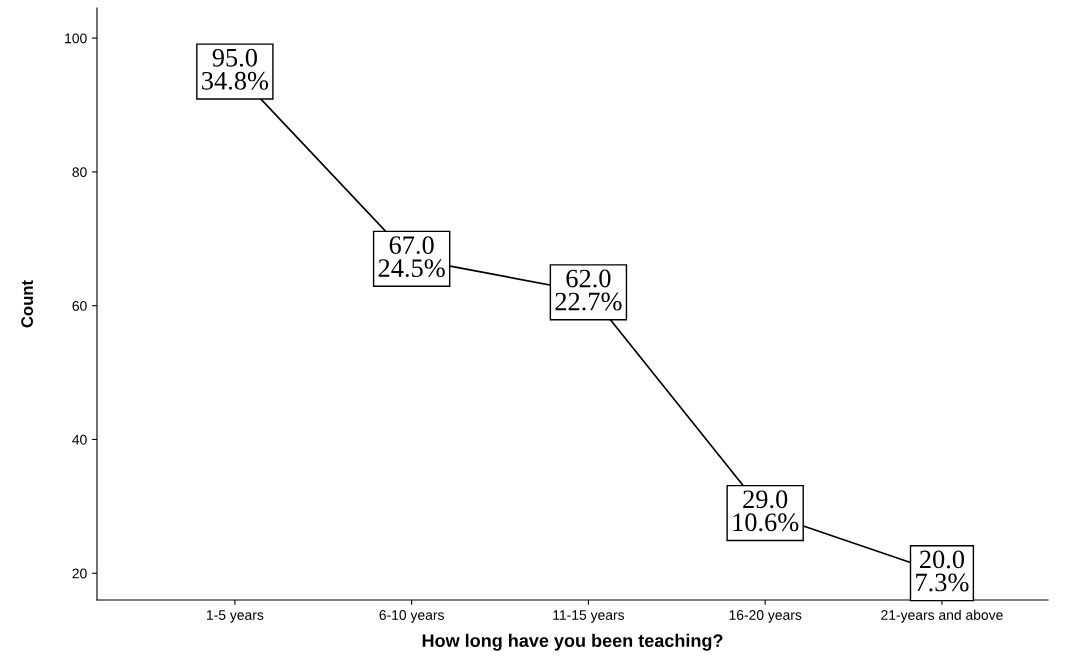 This screenshot has width=1065, height=663. I want to click on y-tick-label: 20, so click(79, 573).